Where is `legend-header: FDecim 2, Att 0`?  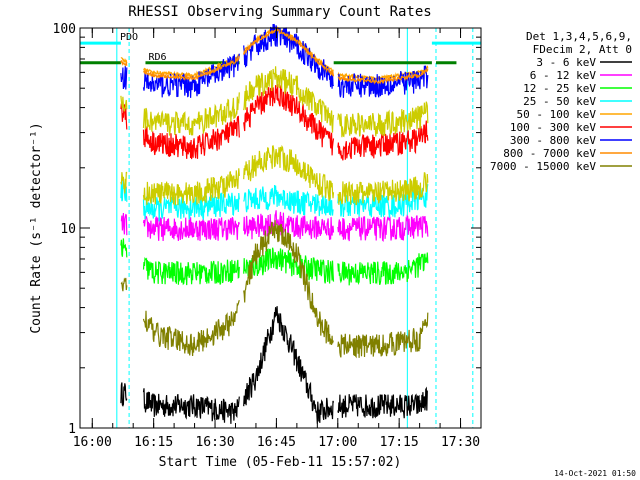
legend-header: FDecim 2, Att 0 is located at coordinates (582, 49).